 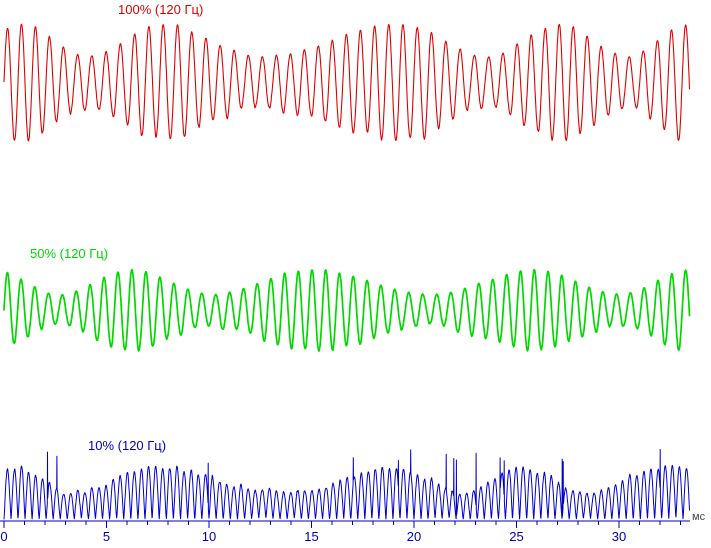 I want to click on x-tick-label: 20, so click(x=414, y=536).